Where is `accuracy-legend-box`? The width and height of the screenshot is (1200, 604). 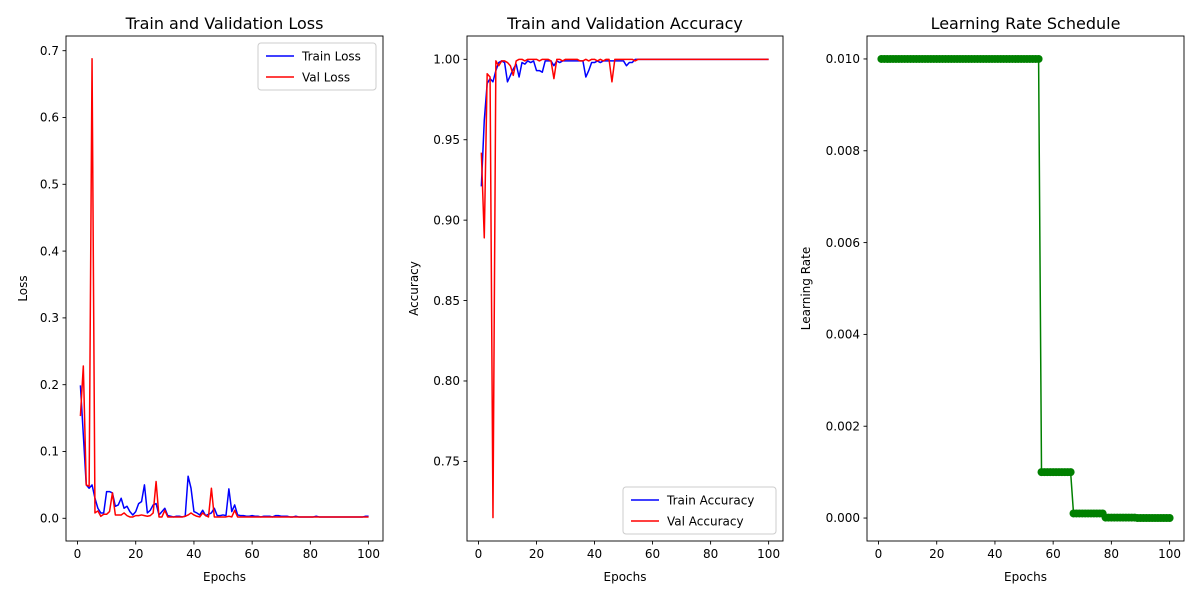
accuracy-legend-box is located at coordinates (699, 510).